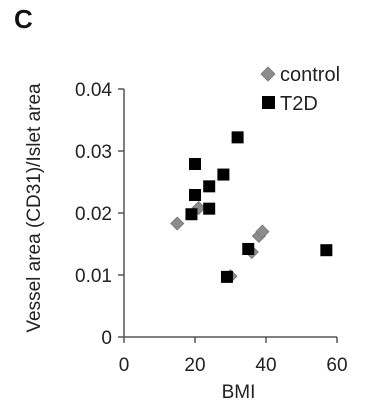 The height and width of the screenshot is (408, 367). Describe the element at coordinates (268, 102) in the screenshot. I see `legend-t2d-marker` at that location.